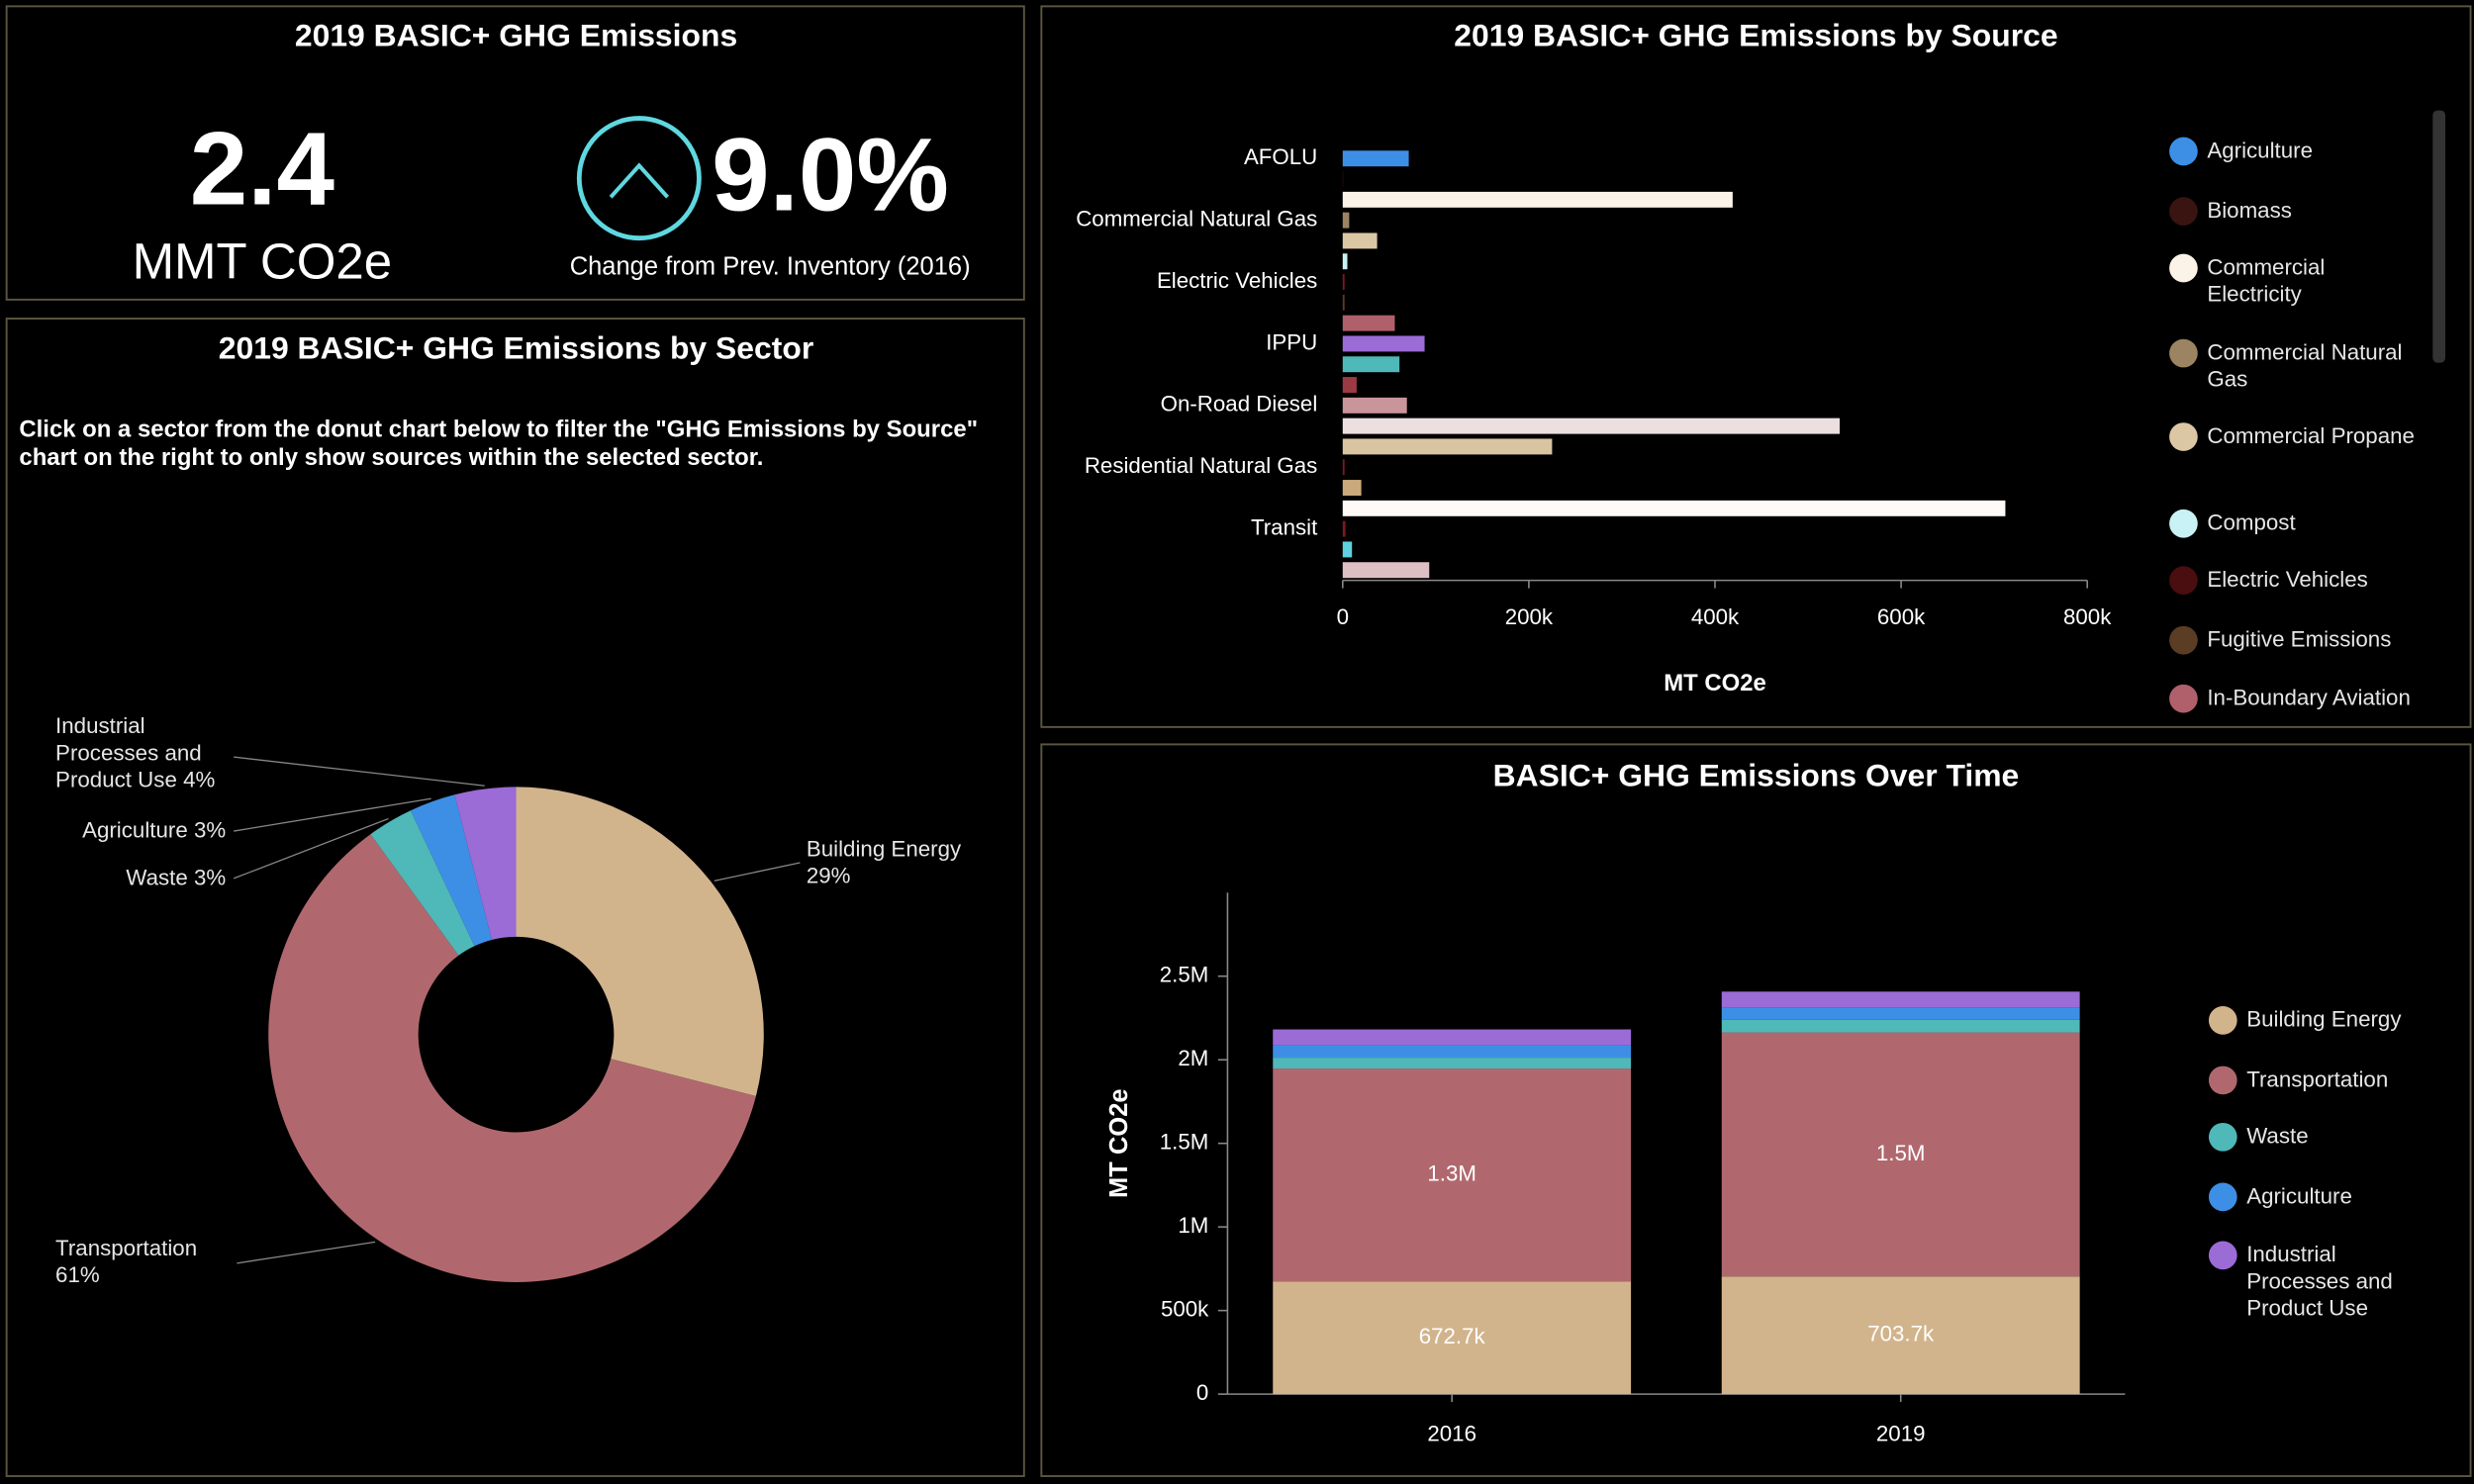 Image resolution: width=2474 pixels, height=1484 pixels. I want to click on legend-label-box: Compost, so click(2251, 522).